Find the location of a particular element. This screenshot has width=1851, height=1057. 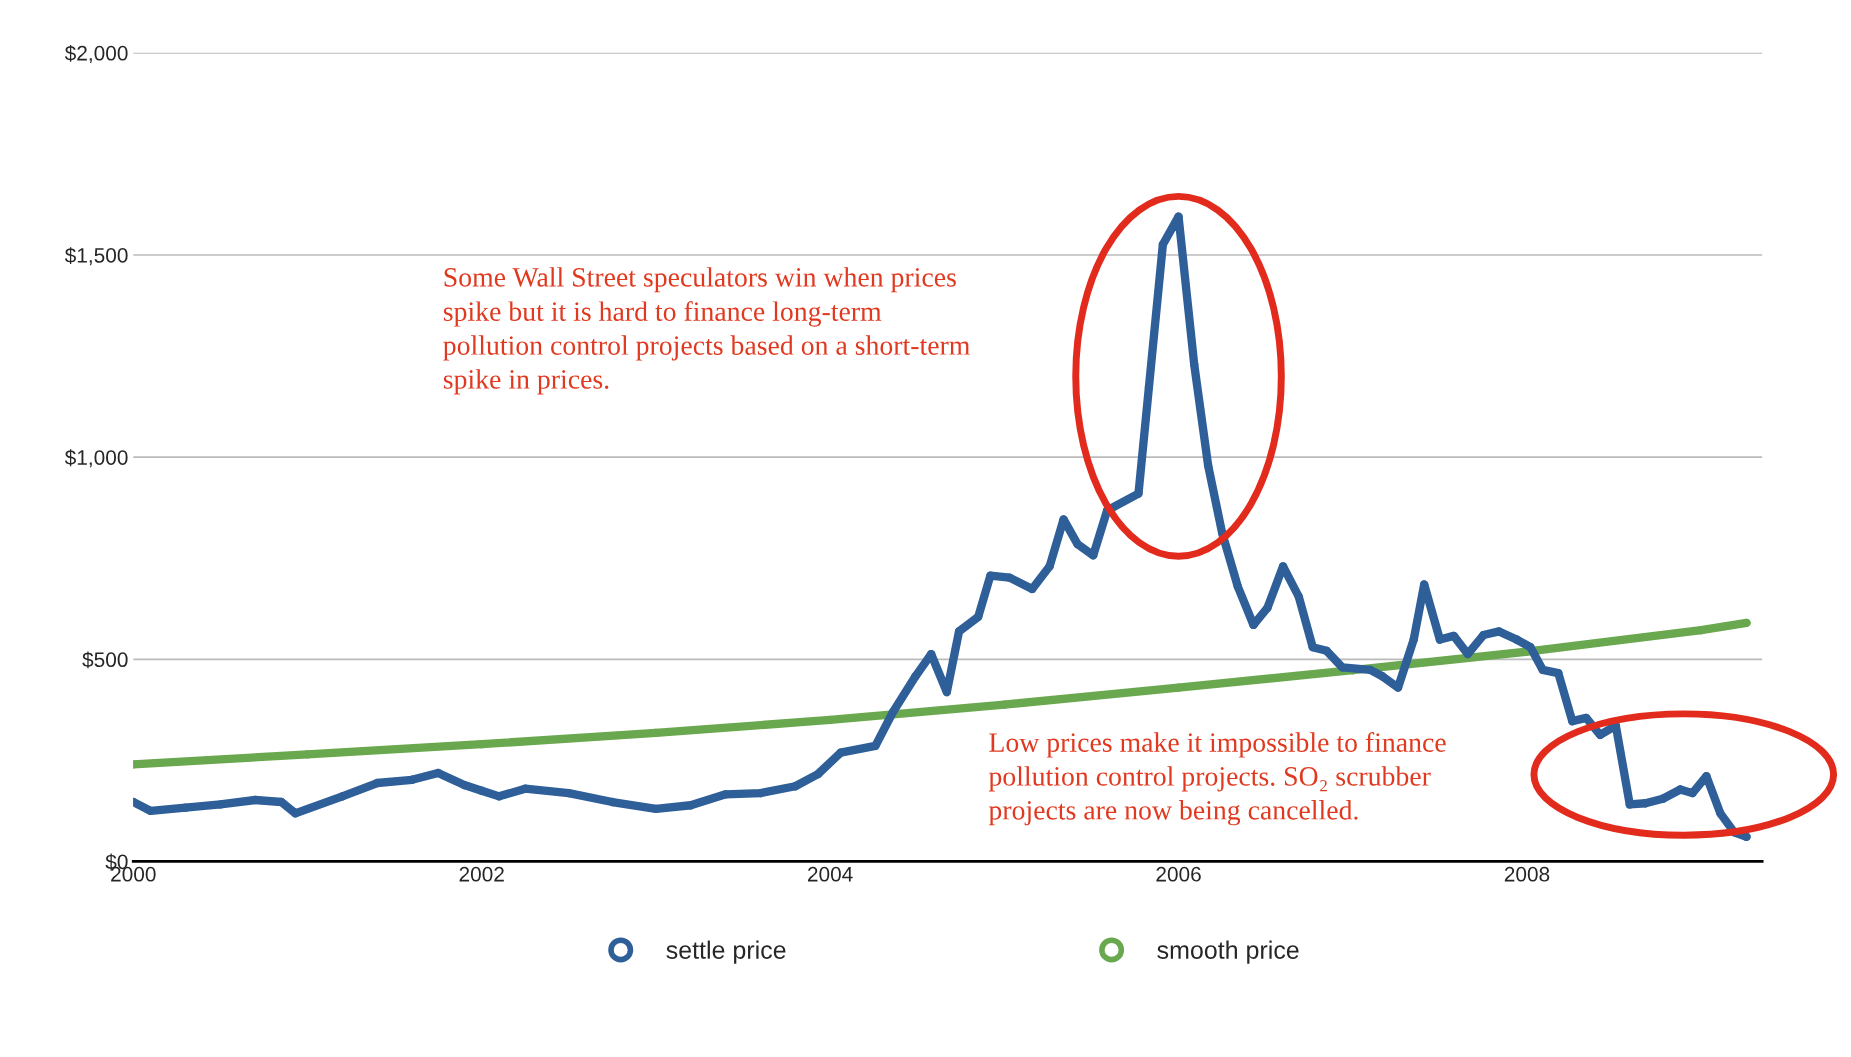

x-tick-label: 2002 is located at coordinates (481, 874).